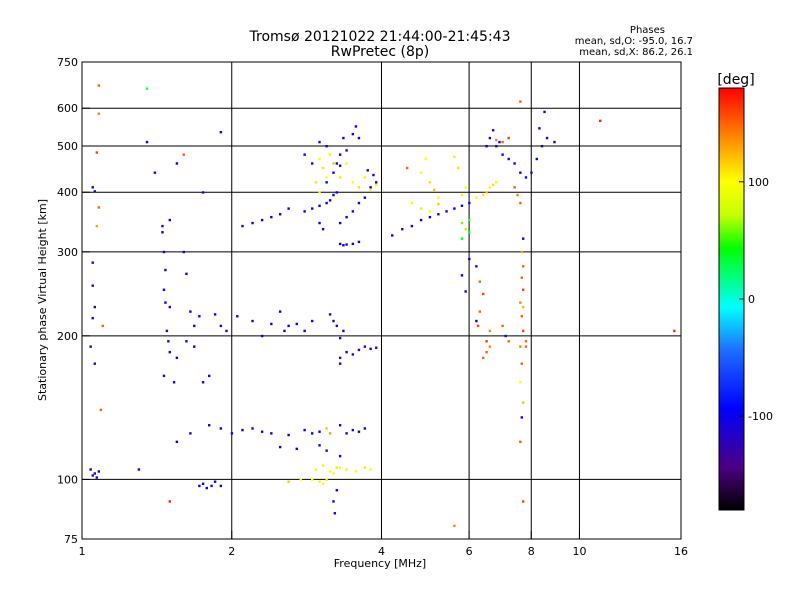 The height and width of the screenshot is (600, 800). Describe the element at coordinates (71, 539) in the screenshot. I see `y-tick-label: 75` at that location.